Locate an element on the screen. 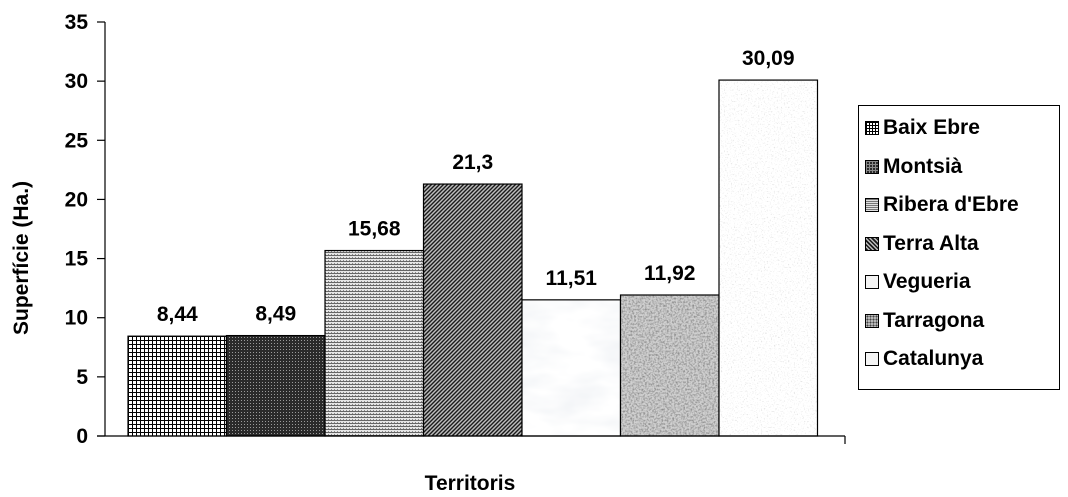  data-label-tarragona: 11,92 is located at coordinates (669, 273).